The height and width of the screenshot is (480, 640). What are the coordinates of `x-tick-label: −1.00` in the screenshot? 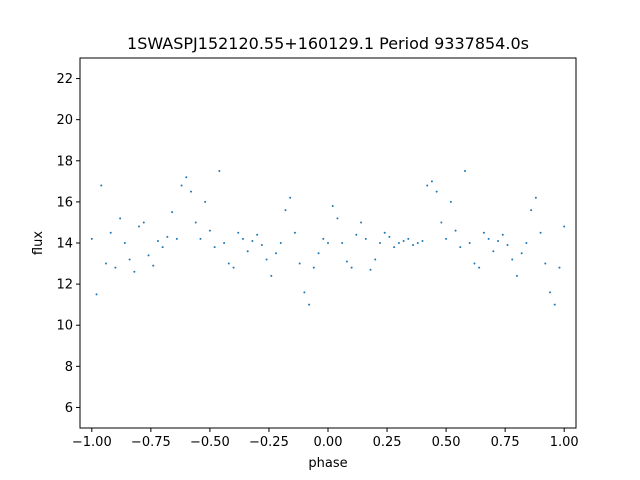 It's located at (92, 442).